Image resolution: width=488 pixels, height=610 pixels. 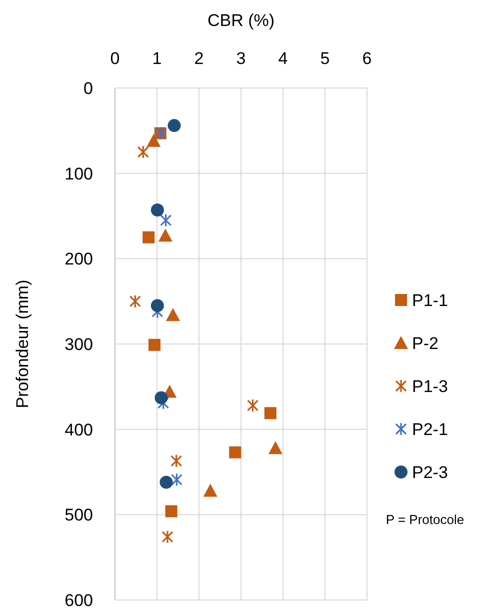 What do you see at coordinates (78, 430) in the screenshot?
I see `y-tick-label: 400` at bounding box center [78, 430].